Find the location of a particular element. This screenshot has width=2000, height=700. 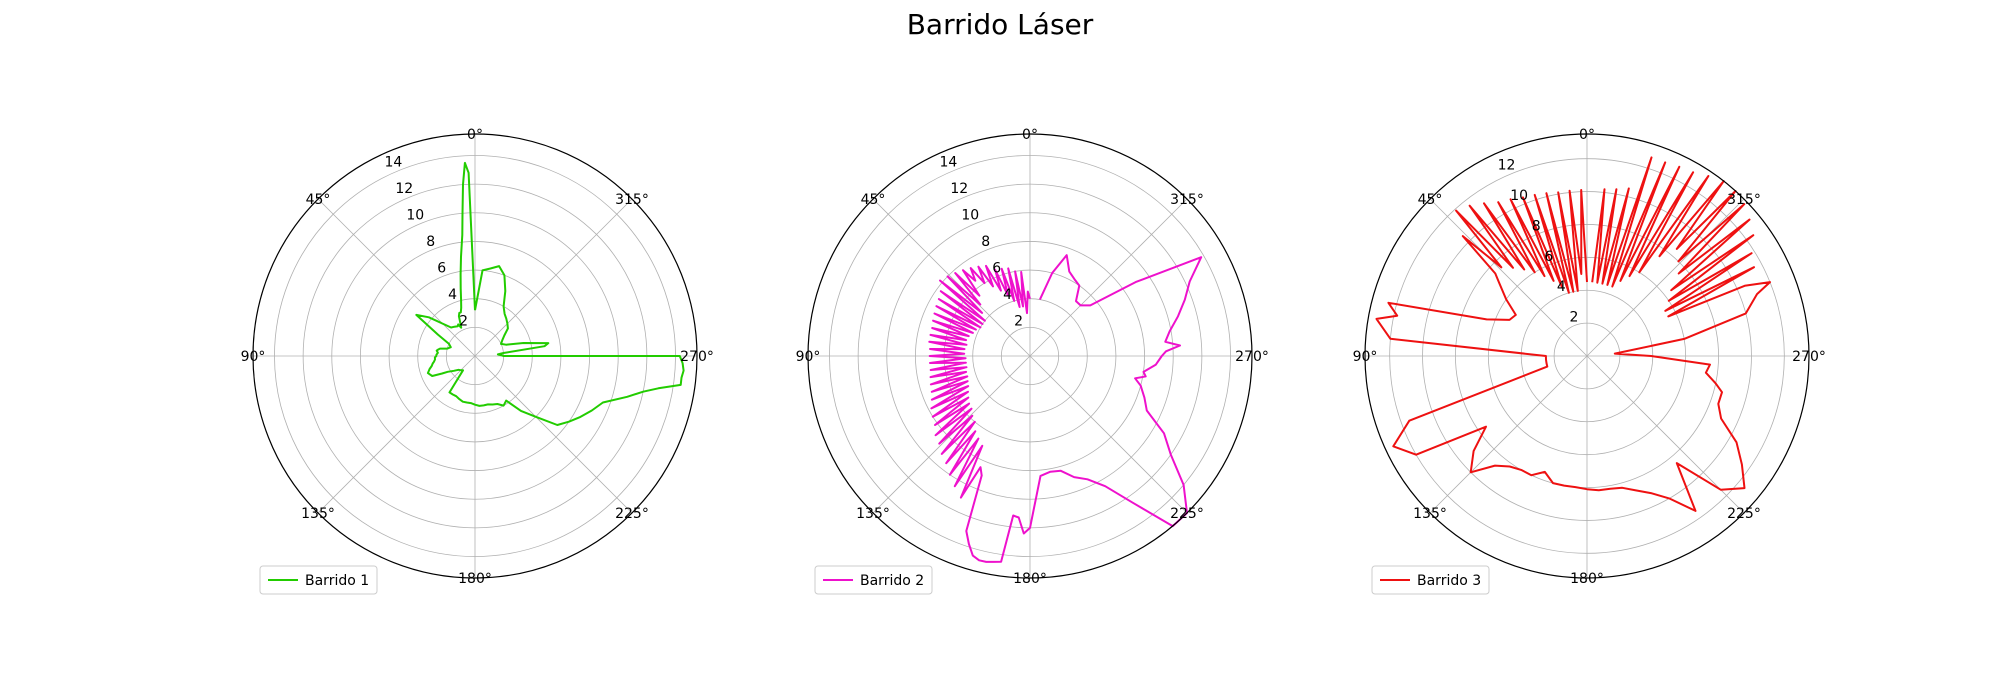

legend-label: Barrido 3 is located at coordinates (1449, 581).